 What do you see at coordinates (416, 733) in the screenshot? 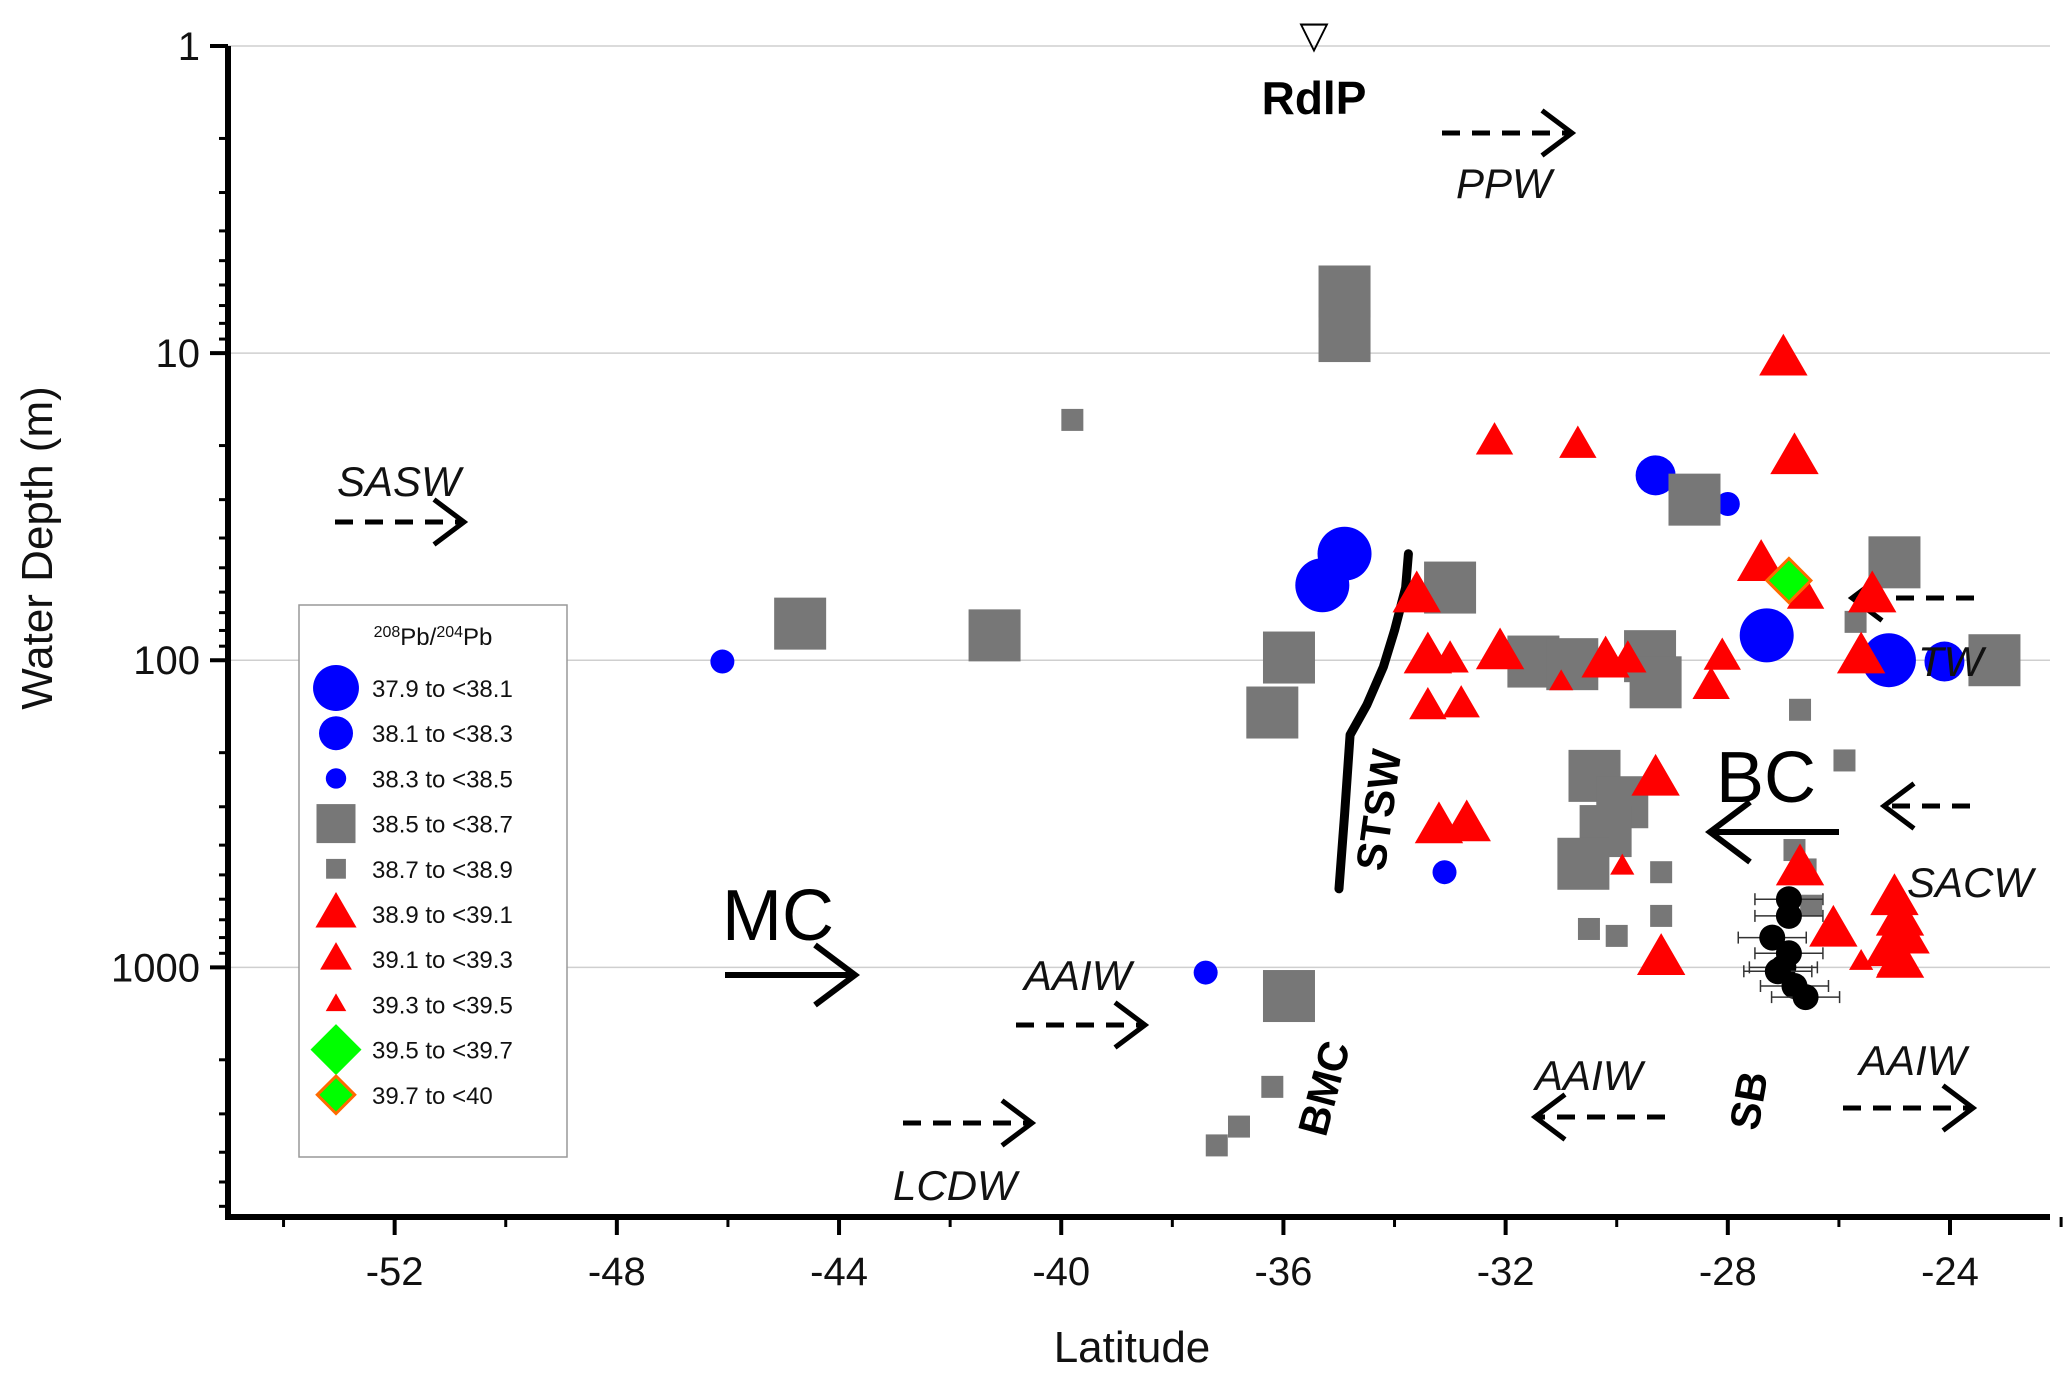
I see `legend-item-1: 38.1 to <38.3` at bounding box center [416, 733].